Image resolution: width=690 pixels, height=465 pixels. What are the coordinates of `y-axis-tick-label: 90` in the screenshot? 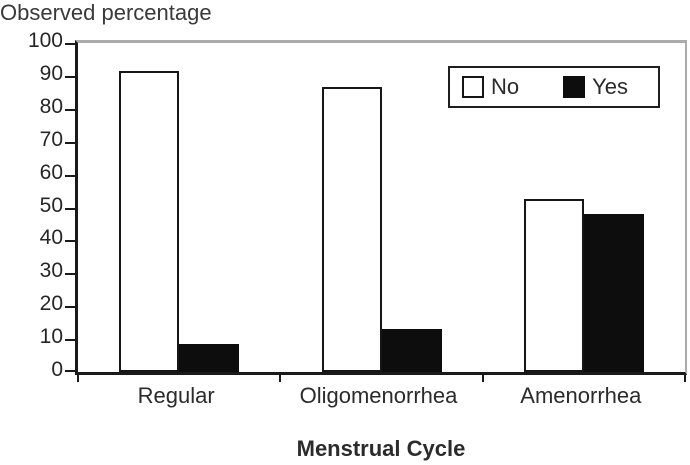 It's located at (51, 73).